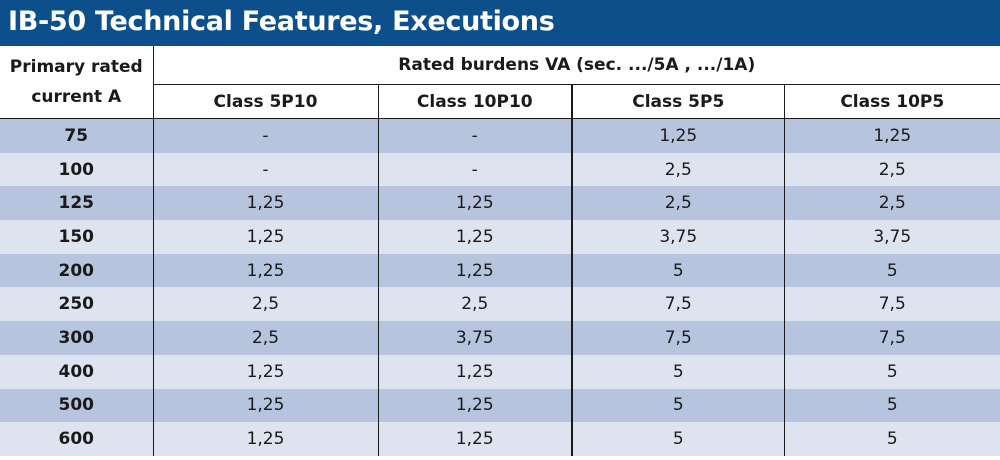 This screenshot has height=460, width=1000. Describe the element at coordinates (76, 135) in the screenshot. I see `primary-current-cell: 75` at that location.